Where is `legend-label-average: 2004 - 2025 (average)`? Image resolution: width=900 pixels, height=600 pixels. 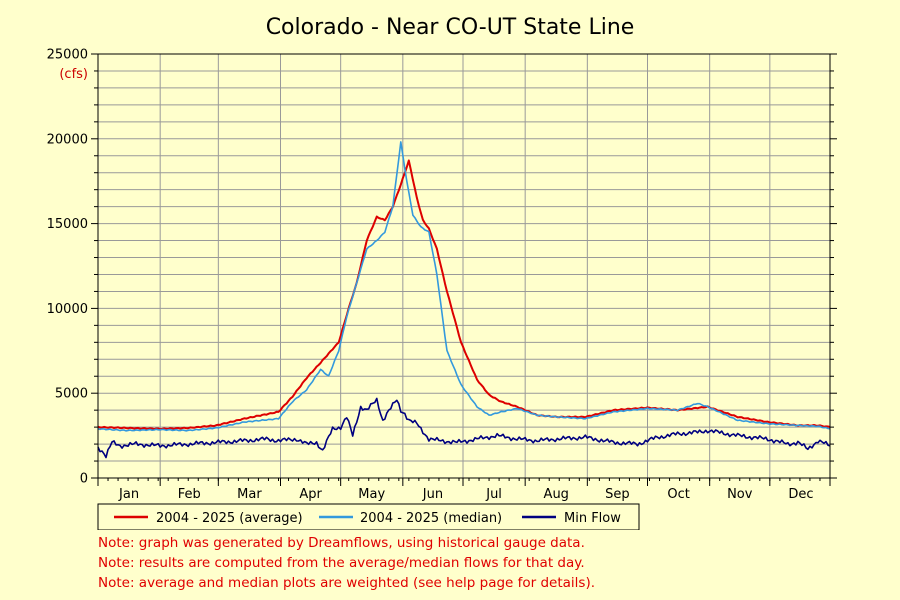 legend-label-average: 2004 - 2025 (average) is located at coordinates (229, 518).